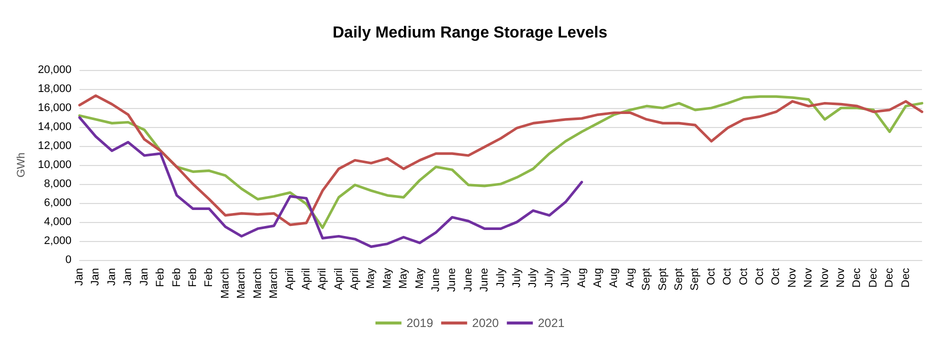  Describe the element at coordinates (58, 222) in the screenshot. I see `y-tick-label: 4,000` at that location.